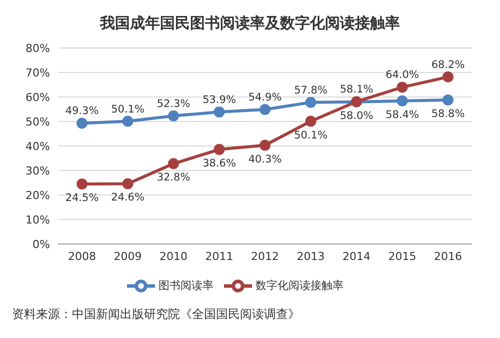 This screenshot has width=500, height=338. What do you see at coordinates (402, 256) in the screenshot?
I see `x-tick-label: 2015` at bounding box center [402, 256].